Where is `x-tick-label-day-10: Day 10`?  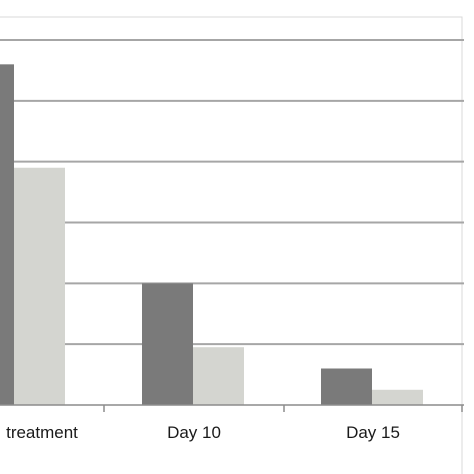
x-tick-label-day-10: Day 10 is located at coordinates (194, 432).